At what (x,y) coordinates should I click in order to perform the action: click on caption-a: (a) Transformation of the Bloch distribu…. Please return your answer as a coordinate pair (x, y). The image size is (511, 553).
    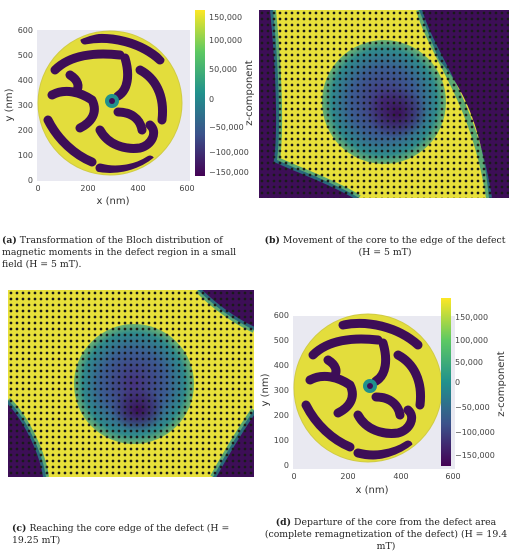
    Looking at the image, I should click on (129, 253).